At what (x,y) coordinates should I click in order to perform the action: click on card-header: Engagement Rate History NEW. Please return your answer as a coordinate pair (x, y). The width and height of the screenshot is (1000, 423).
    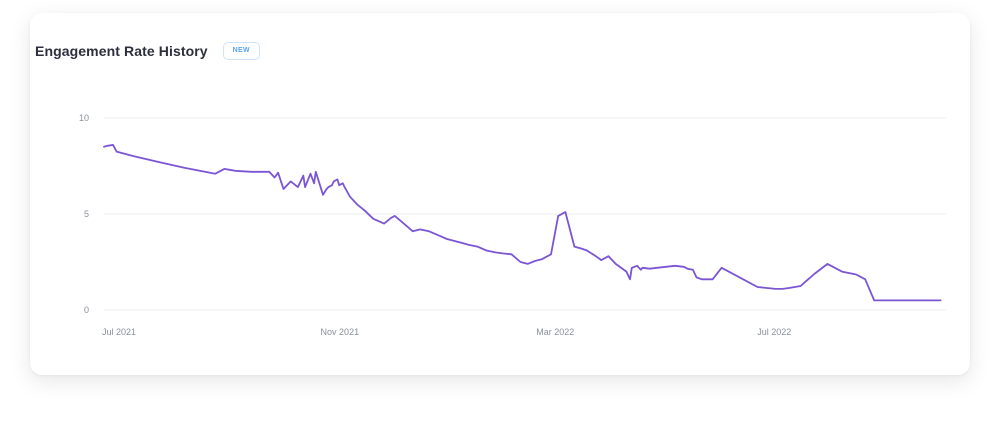
    Looking at the image, I should click on (147, 51).